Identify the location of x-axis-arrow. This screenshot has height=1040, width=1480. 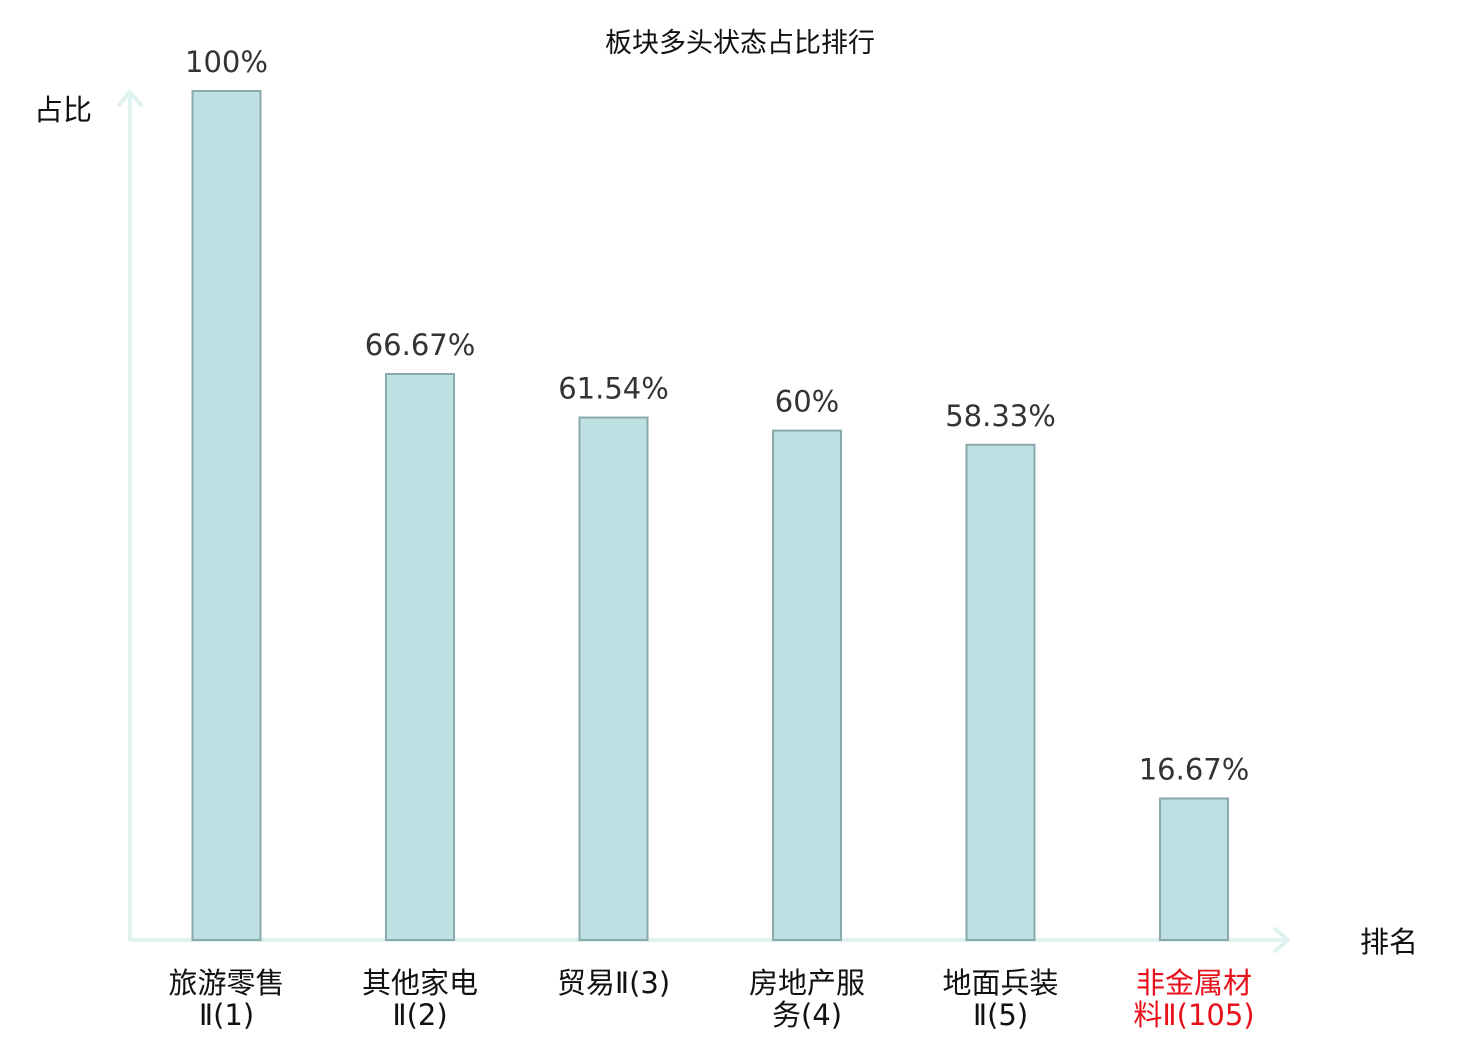
(1281, 940).